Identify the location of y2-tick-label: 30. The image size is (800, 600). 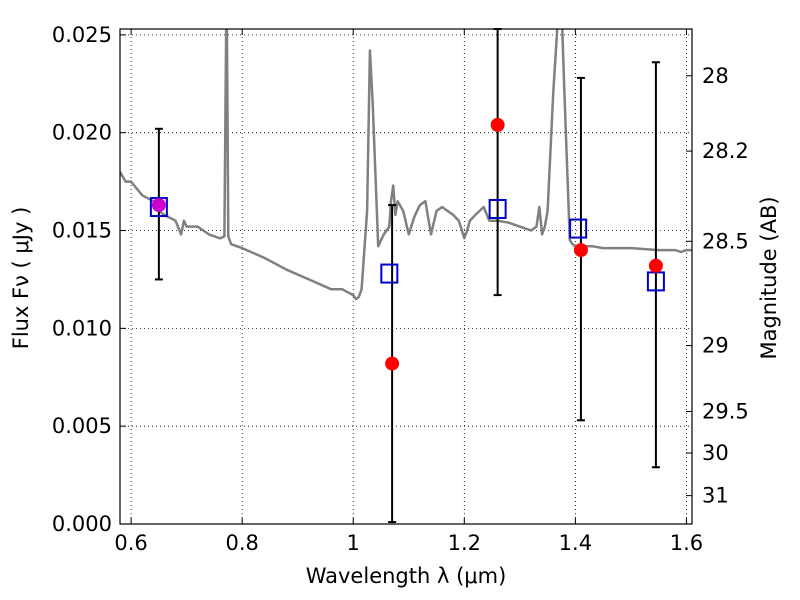
(715, 453).